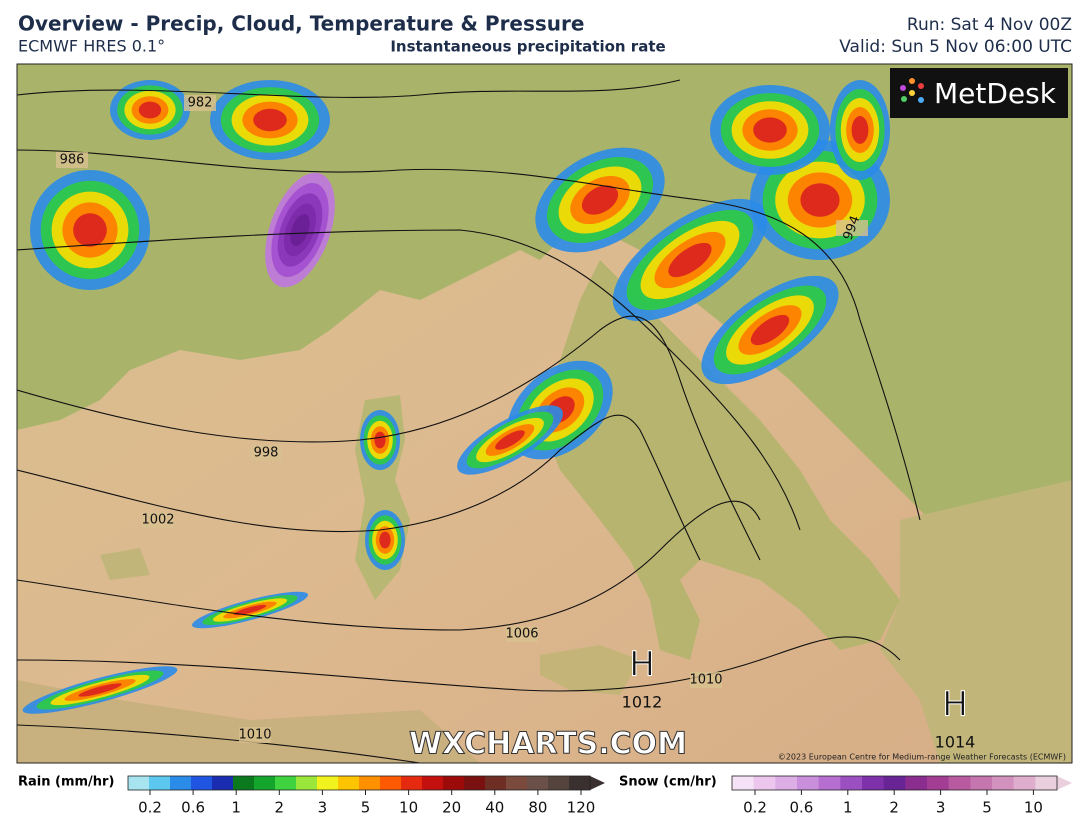 Image resolution: width=1089 pixels, height=835 pixels. Describe the element at coordinates (548, 744) in the screenshot. I see `watermark: WXCHARTS.COM` at that location.